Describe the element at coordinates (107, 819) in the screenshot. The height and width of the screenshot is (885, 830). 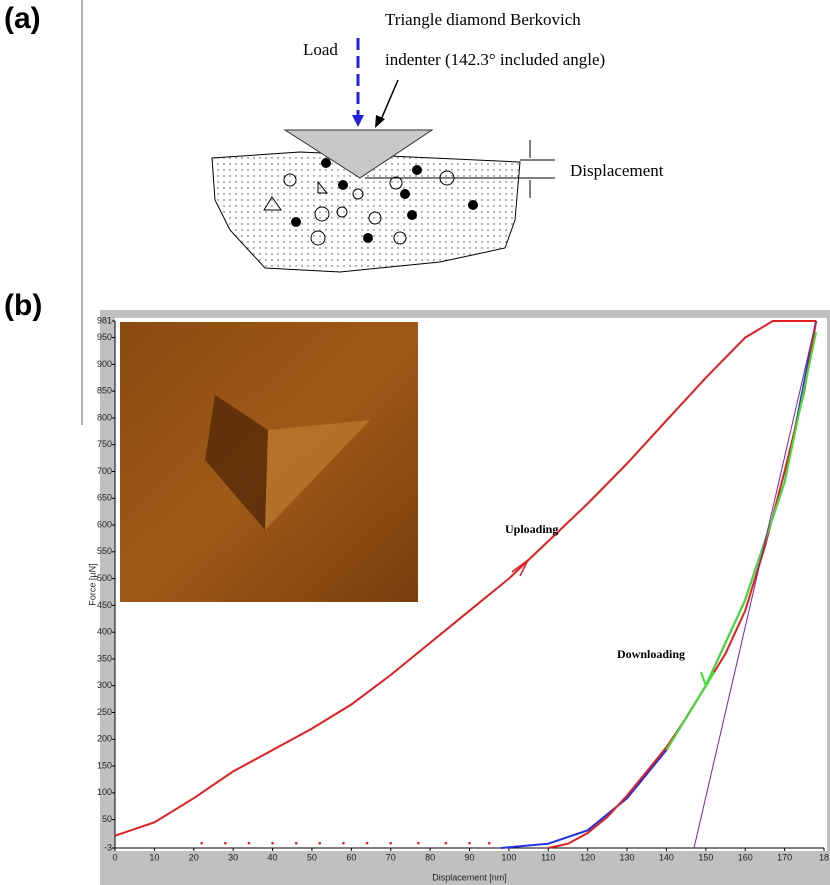
I see `y-tick-label: 50` at that location.